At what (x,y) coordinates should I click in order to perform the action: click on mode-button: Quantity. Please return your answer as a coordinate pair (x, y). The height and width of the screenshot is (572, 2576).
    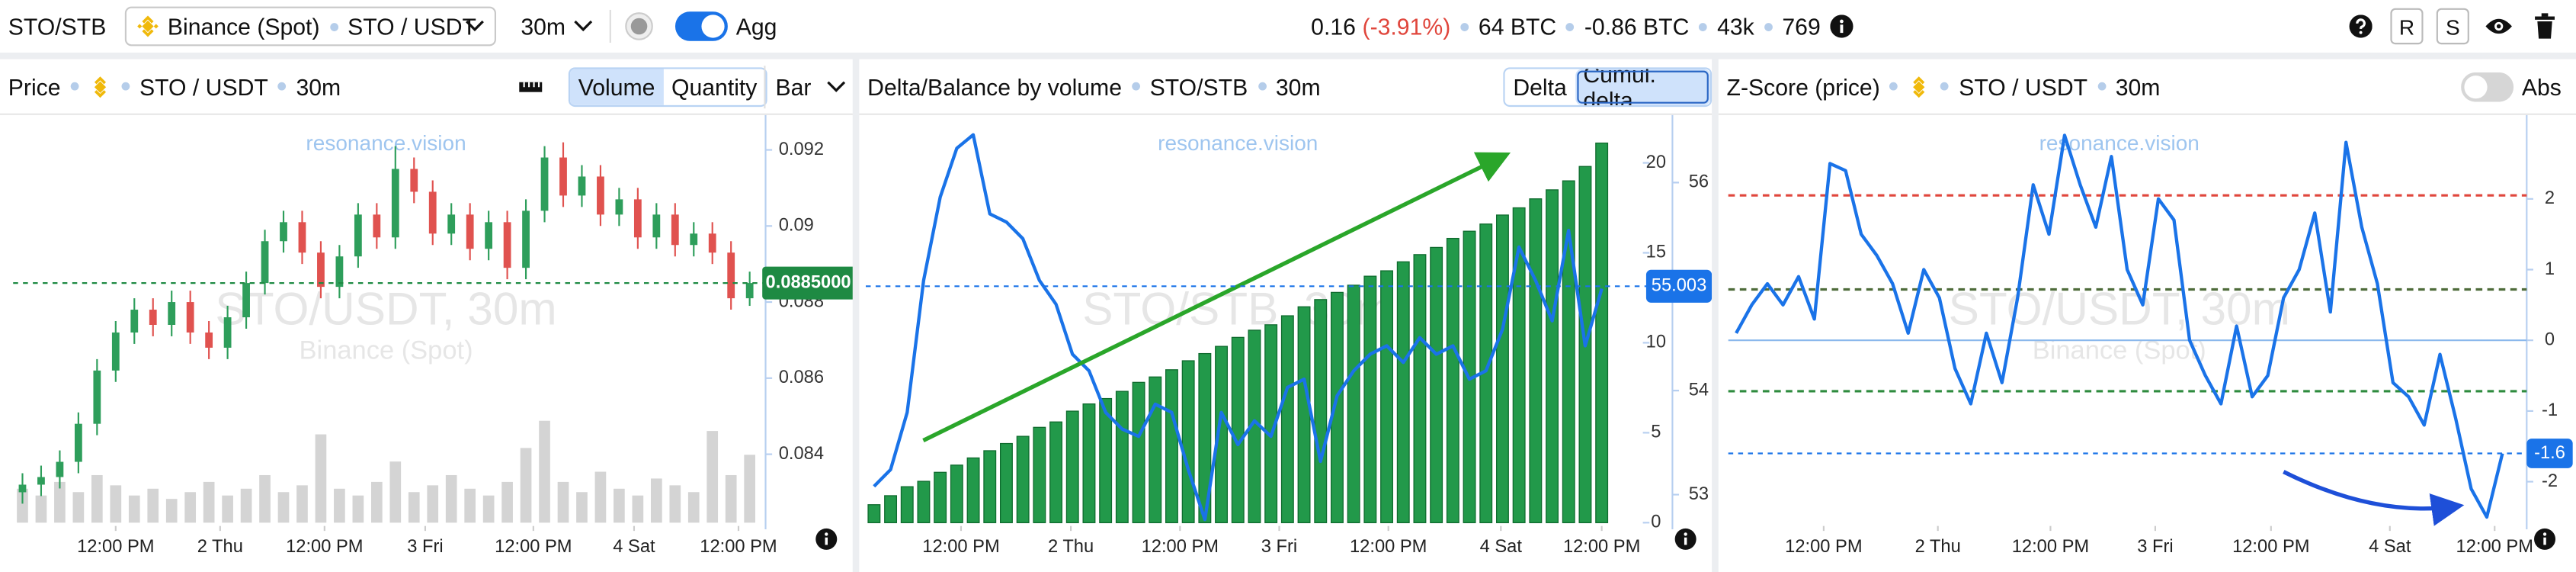
    Looking at the image, I should click on (714, 87).